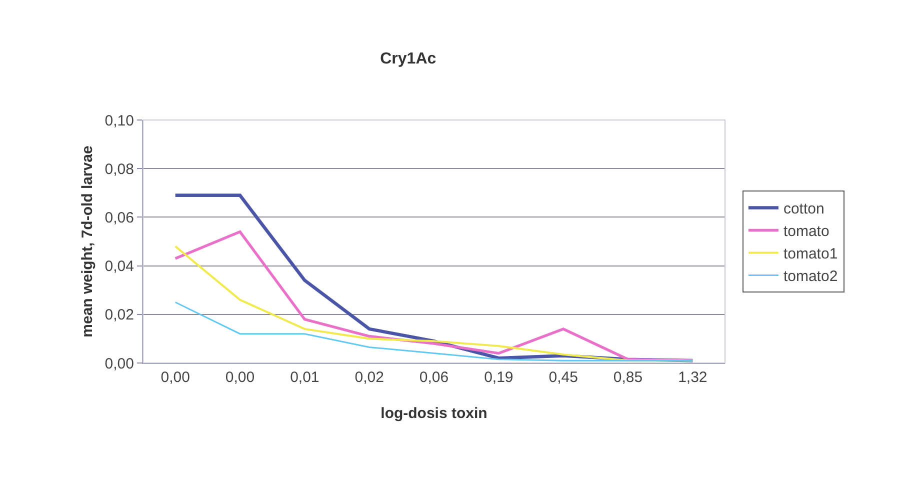  What do you see at coordinates (119, 169) in the screenshot?
I see `y-tick-label: 0,08` at bounding box center [119, 169].